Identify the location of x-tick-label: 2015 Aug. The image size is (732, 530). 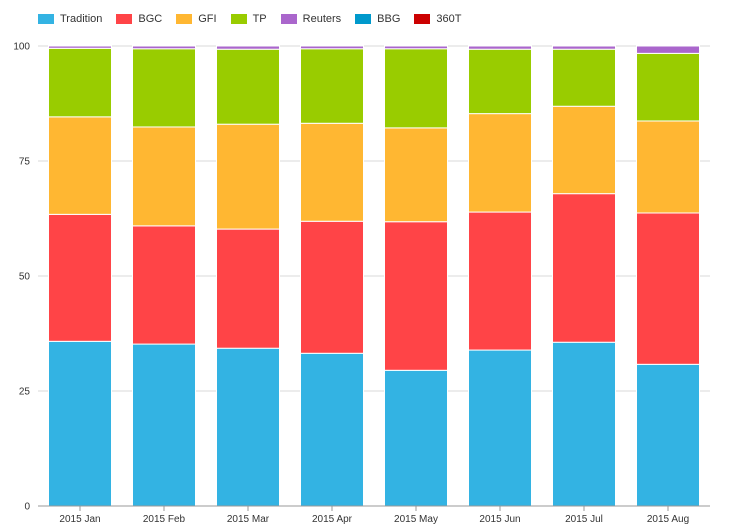
(668, 519).